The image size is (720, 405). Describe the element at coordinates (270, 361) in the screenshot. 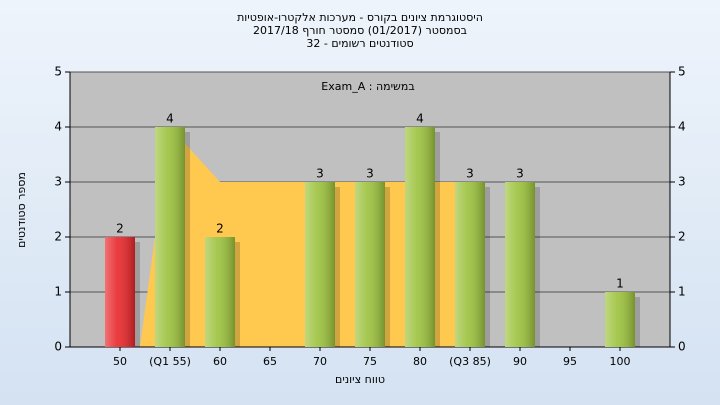

I see `x-tick-label: 65` at that location.